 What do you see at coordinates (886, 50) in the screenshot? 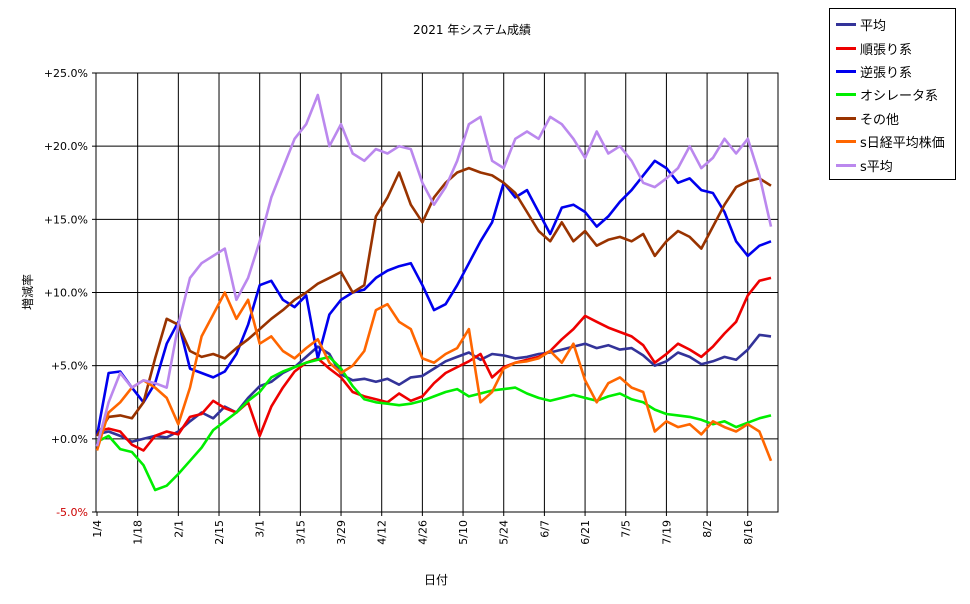
I see `legend-label: 順張り系` at bounding box center [886, 50].